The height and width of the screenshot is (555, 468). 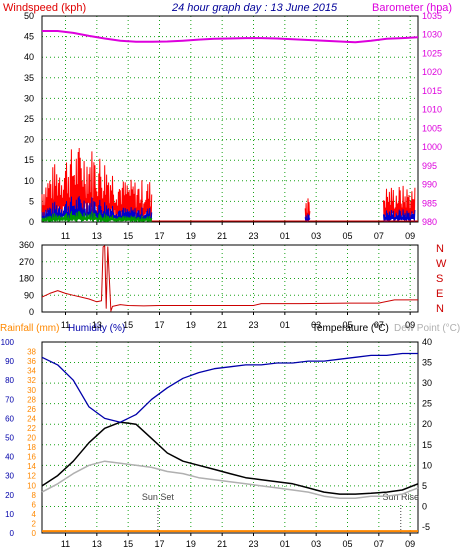 I want to click on dewpoint-axis-label: Dew Point (°C), so click(x=427, y=328).